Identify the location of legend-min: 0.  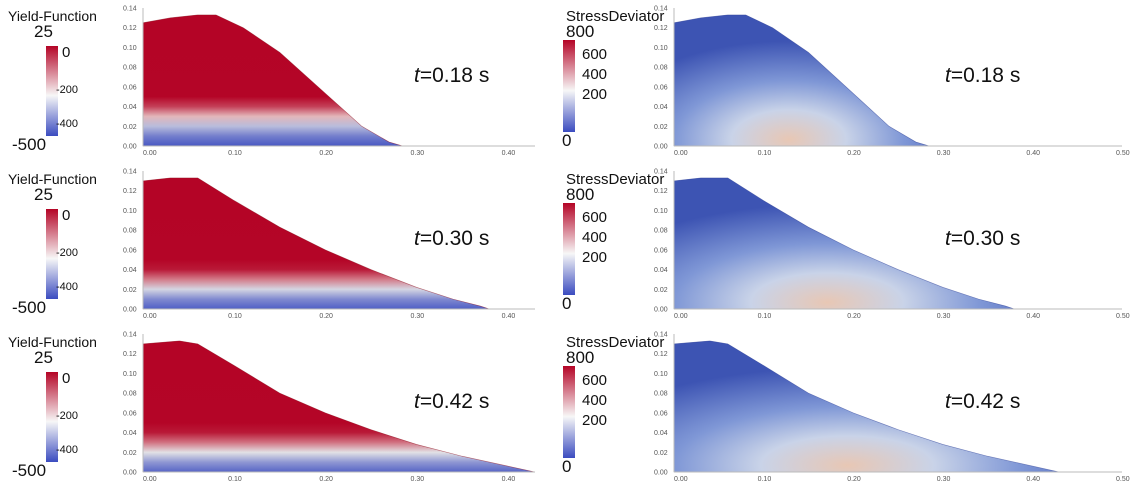
(566, 466).